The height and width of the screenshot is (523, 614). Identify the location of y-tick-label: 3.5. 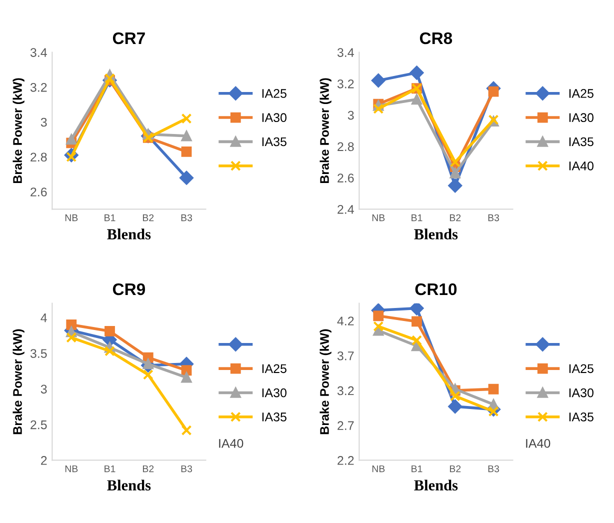
(38, 353).